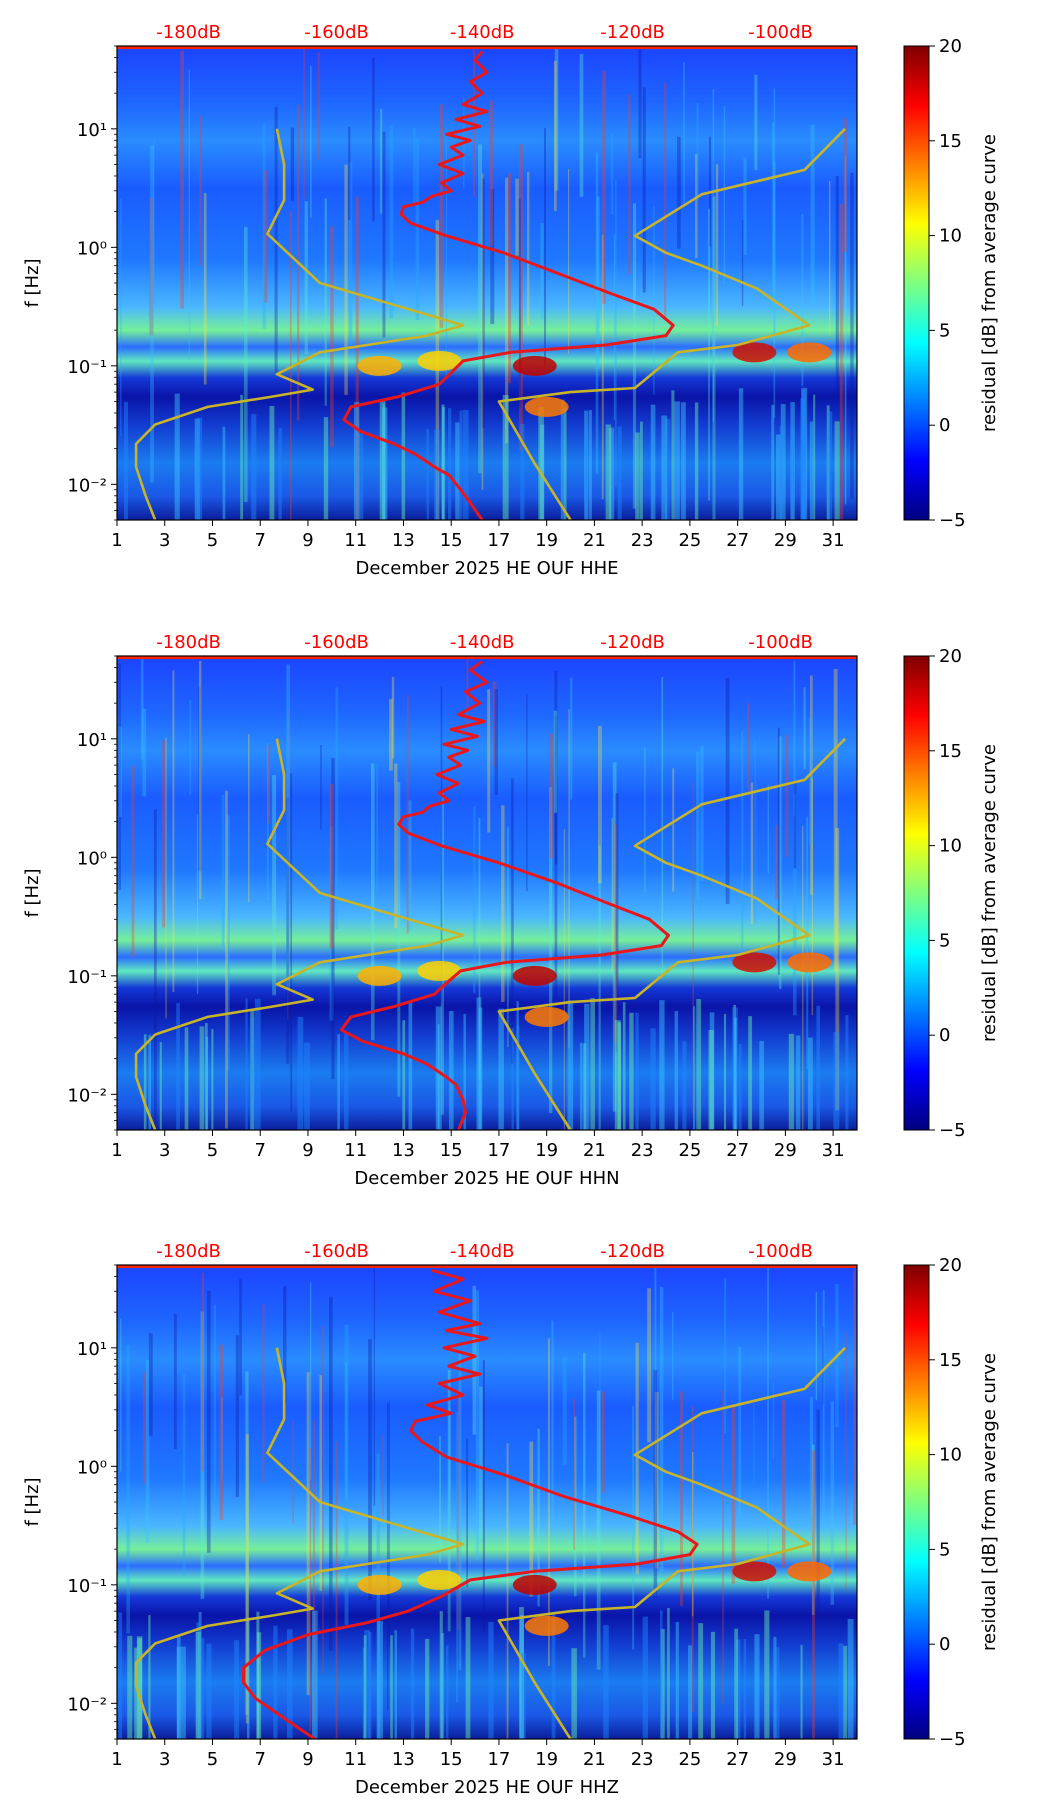 This screenshot has height=1806, width=1052. What do you see at coordinates (785, 1759) in the screenshot?
I see `x-tick-label: 29` at bounding box center [785, 1759].